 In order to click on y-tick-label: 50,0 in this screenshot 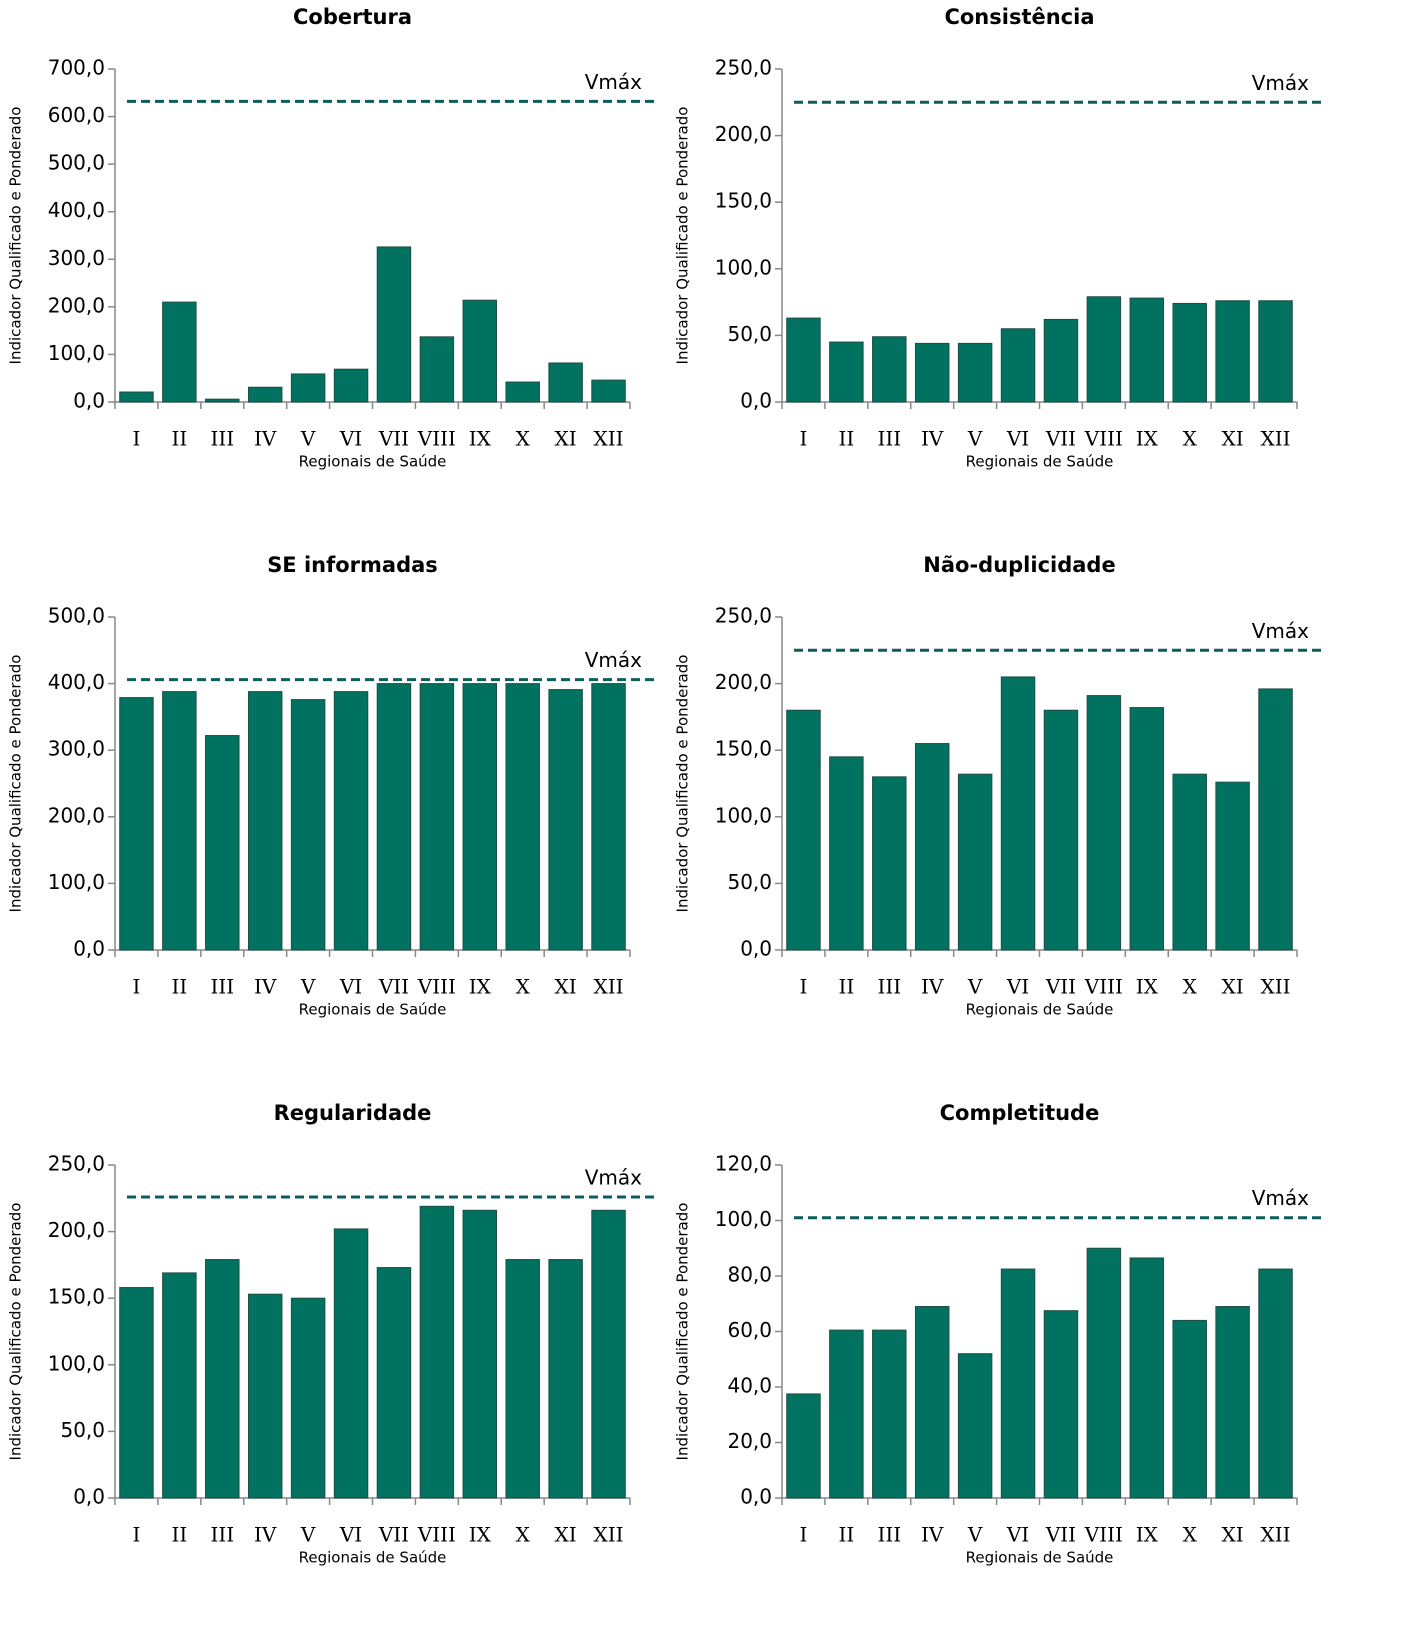, I will do `click(749, 334)`.